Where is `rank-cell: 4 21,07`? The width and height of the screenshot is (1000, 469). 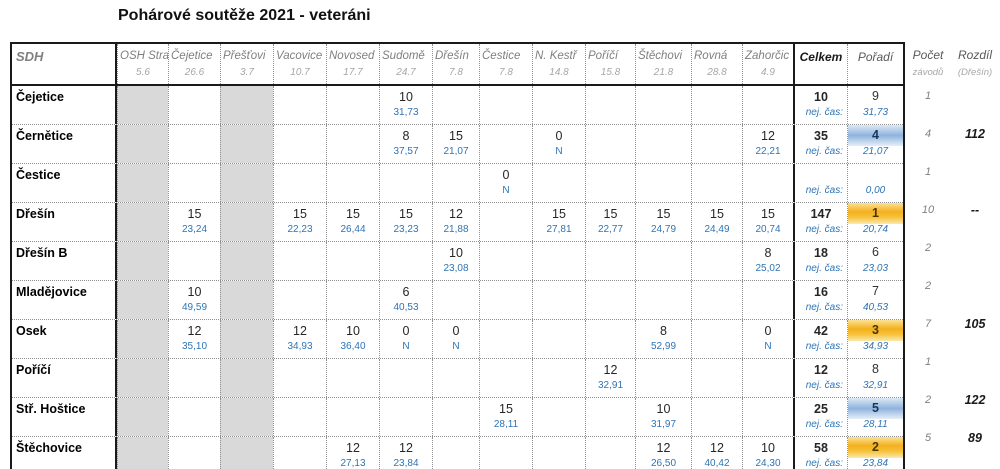
rank-cell: 4 21,07 is located at coordinates (875, 144).